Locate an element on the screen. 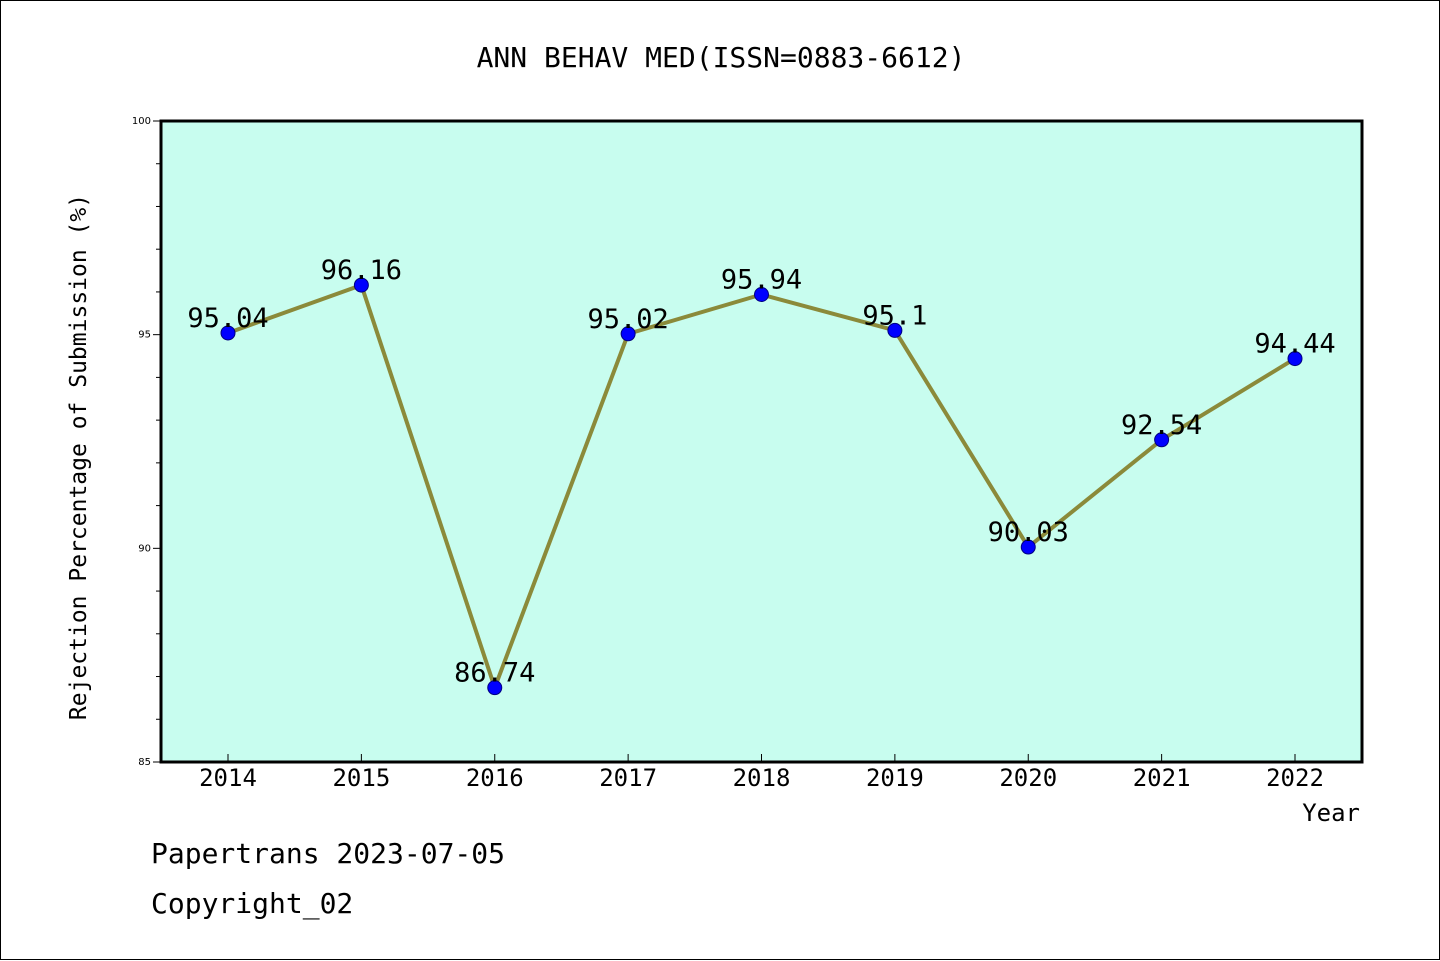 The image size is (1440, 961). data-label: 95.1 is located at coordinates (894, 315).